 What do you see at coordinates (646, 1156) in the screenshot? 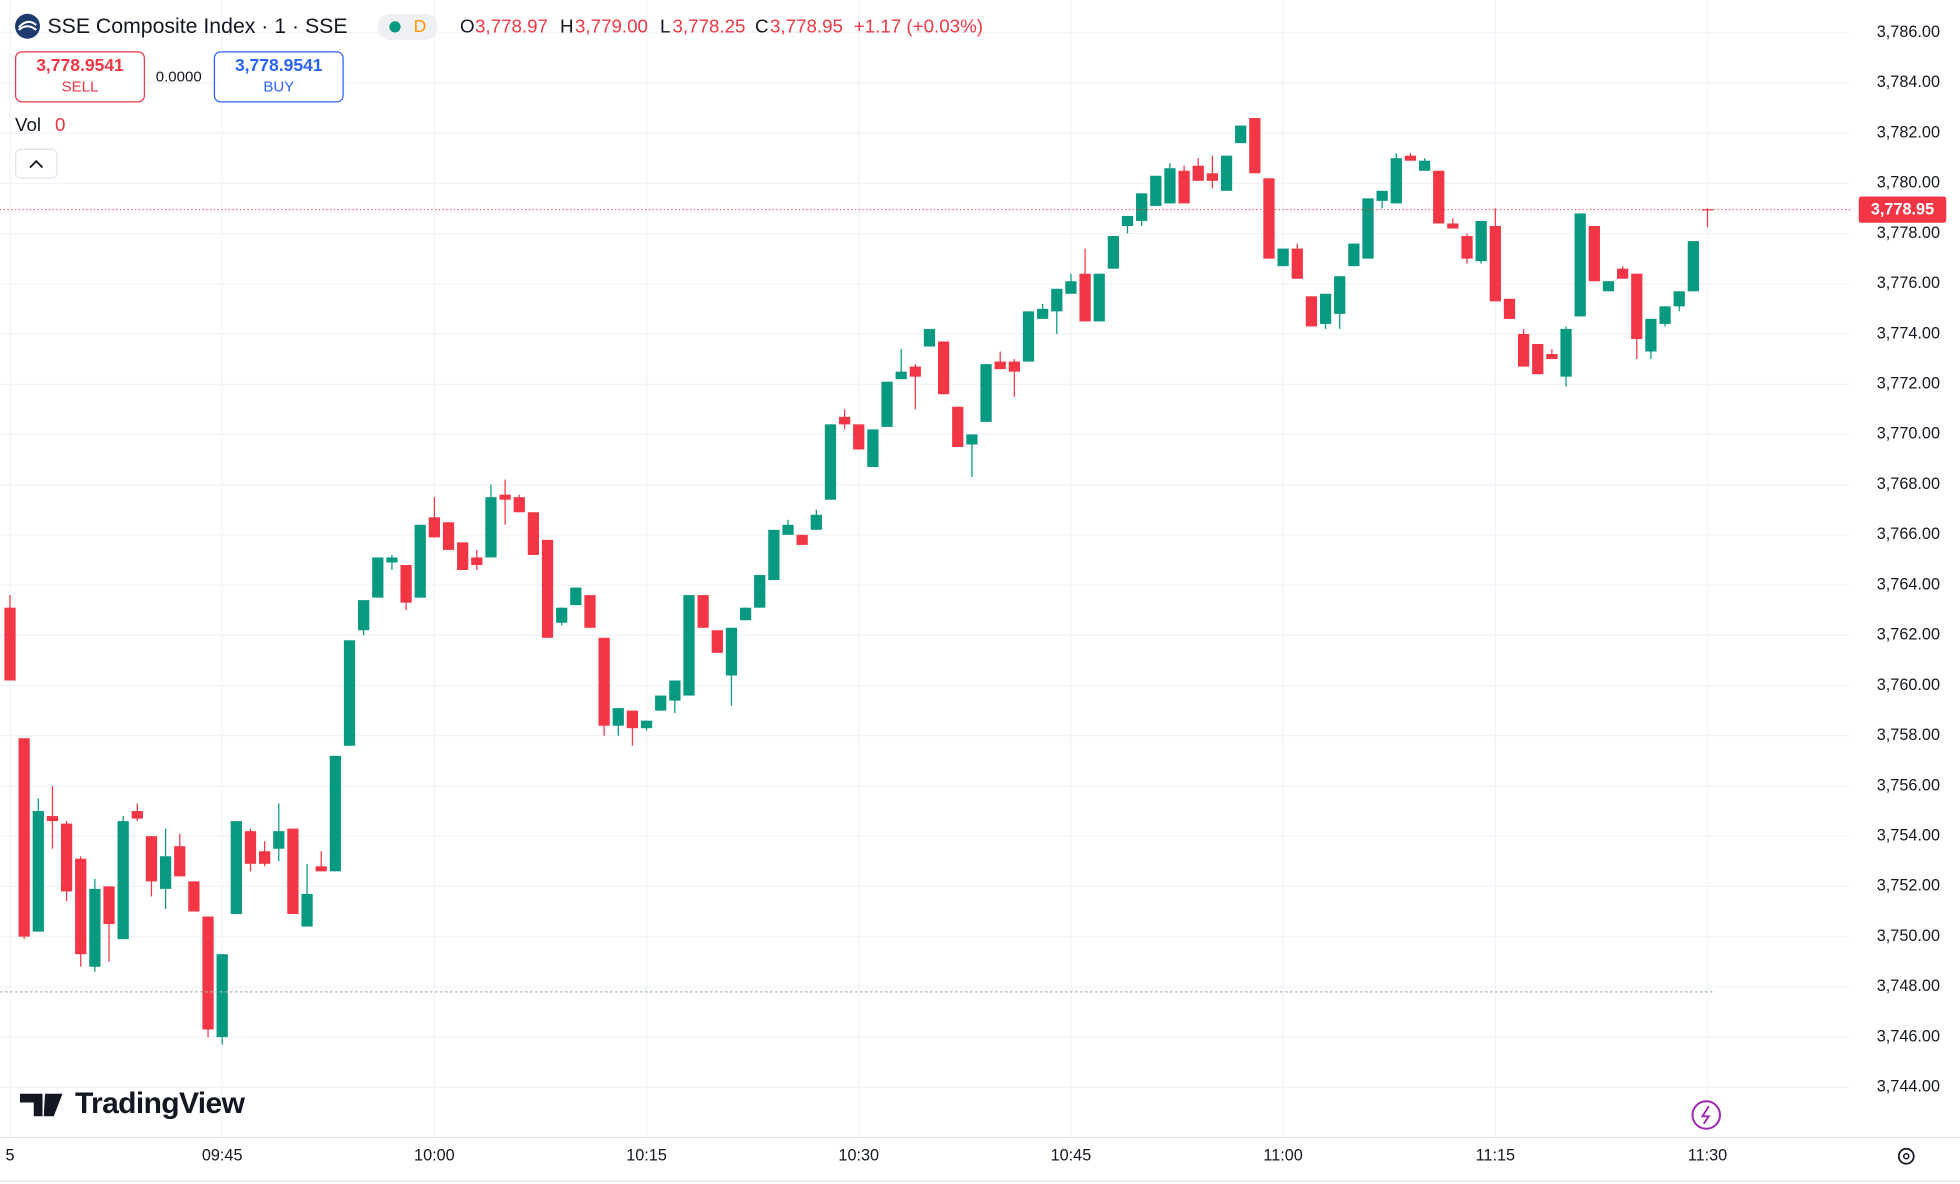
I see `x-tick-label: 10:15` at bounding box center [646, 1156].